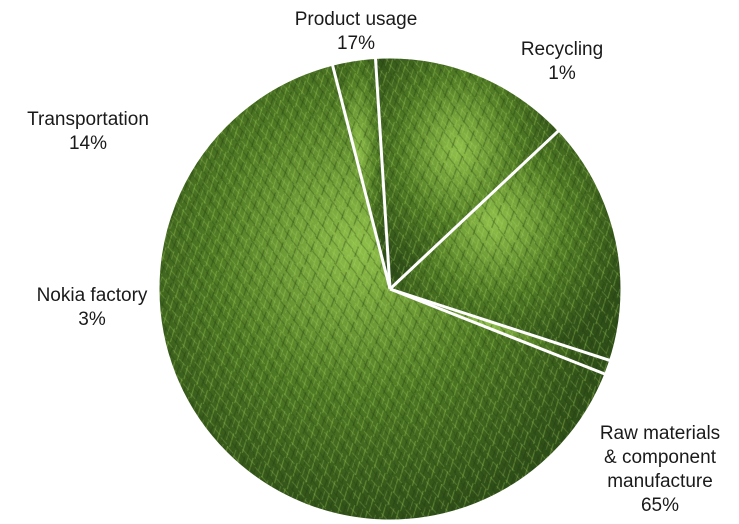  Describe the element at coordinates (562, 62) in the screenshot. I see `slice-label-recycling: Recycling 1%` at that location.